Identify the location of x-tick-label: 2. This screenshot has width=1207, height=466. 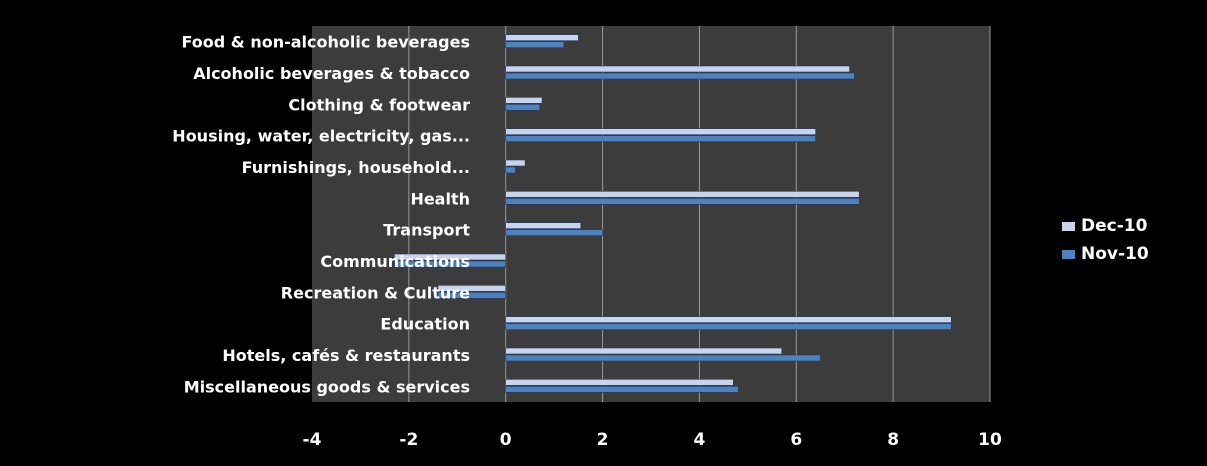
(603, 440).